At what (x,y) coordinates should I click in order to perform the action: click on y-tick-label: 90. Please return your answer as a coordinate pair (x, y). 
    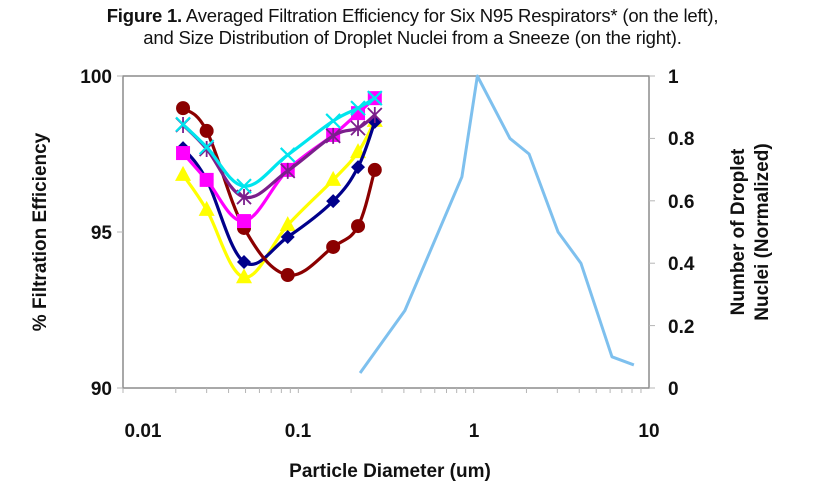
    Looking at the image, I should click on (101, 389).